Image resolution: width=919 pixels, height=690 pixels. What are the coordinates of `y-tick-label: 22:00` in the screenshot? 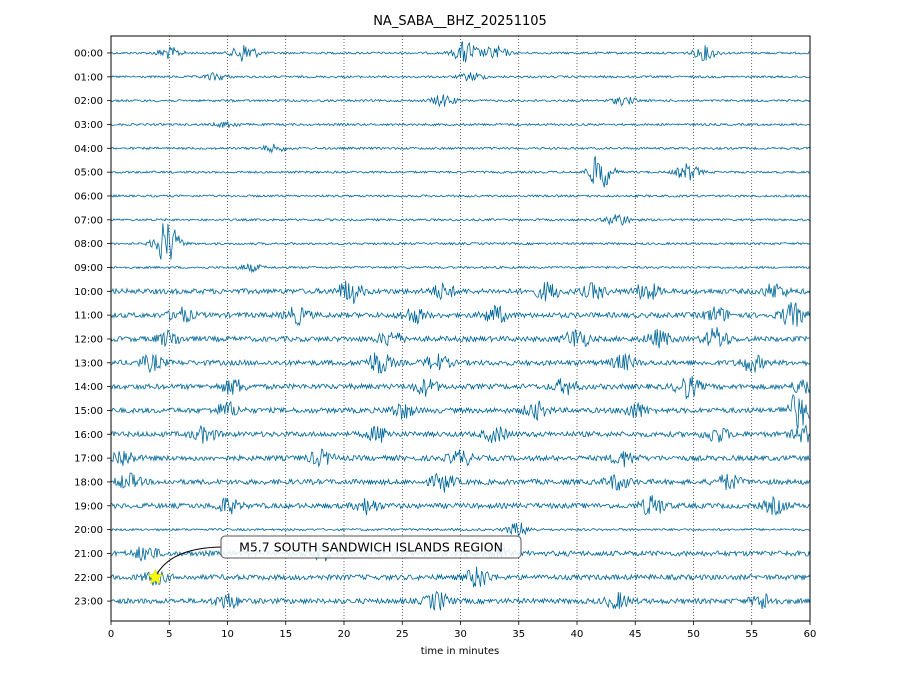 It's located at (88, 578).